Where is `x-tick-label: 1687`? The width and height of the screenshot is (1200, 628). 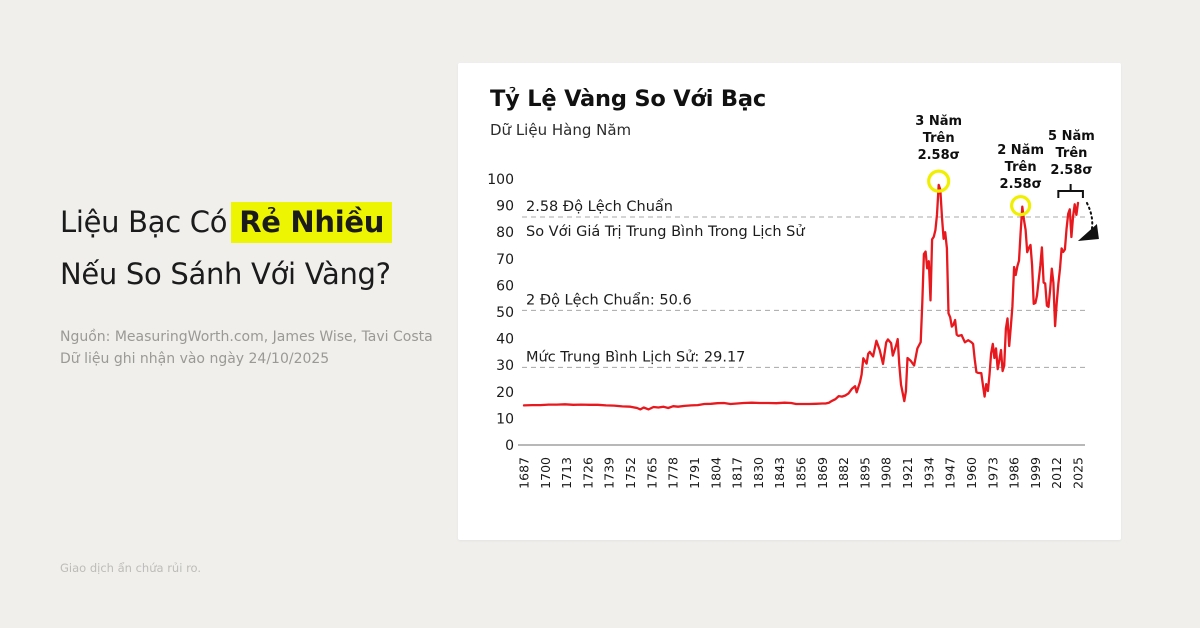
x-tick-label: 1687 is located at coordinates (524, 473).